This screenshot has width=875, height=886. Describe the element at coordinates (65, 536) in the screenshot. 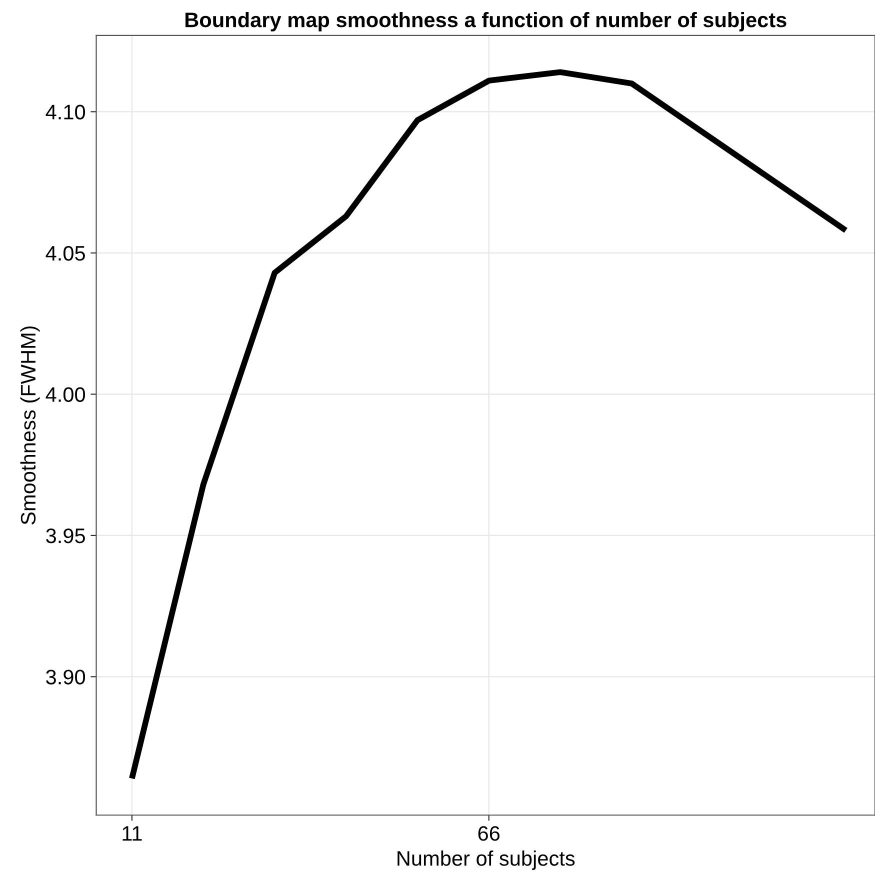

I see `y-tick-label: 3.95` at that location.